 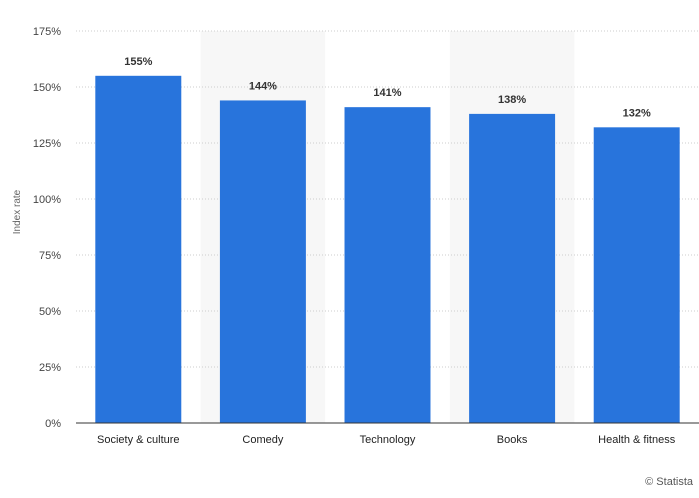 I want to click on category-label: Technology, so click(x=388, y=440).